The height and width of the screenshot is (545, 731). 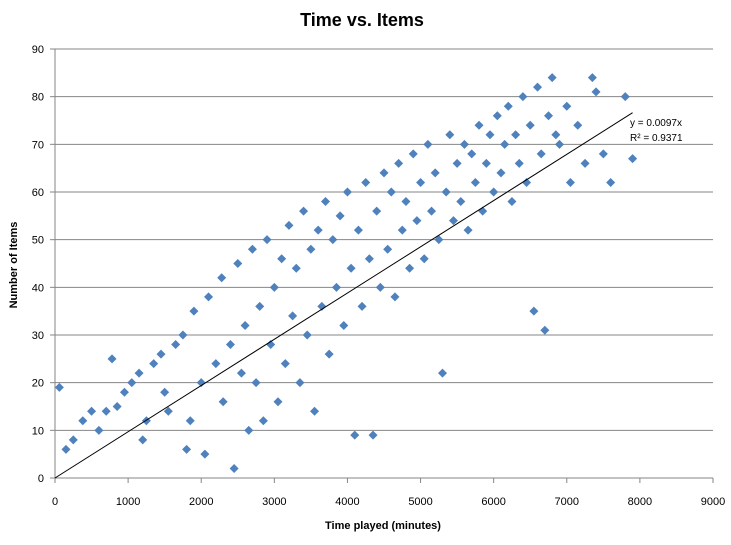 What do you see at coordinates (567, 502) in the screenshot?
I see `x-tick-label: 7000` at bounding box center [567, 502].